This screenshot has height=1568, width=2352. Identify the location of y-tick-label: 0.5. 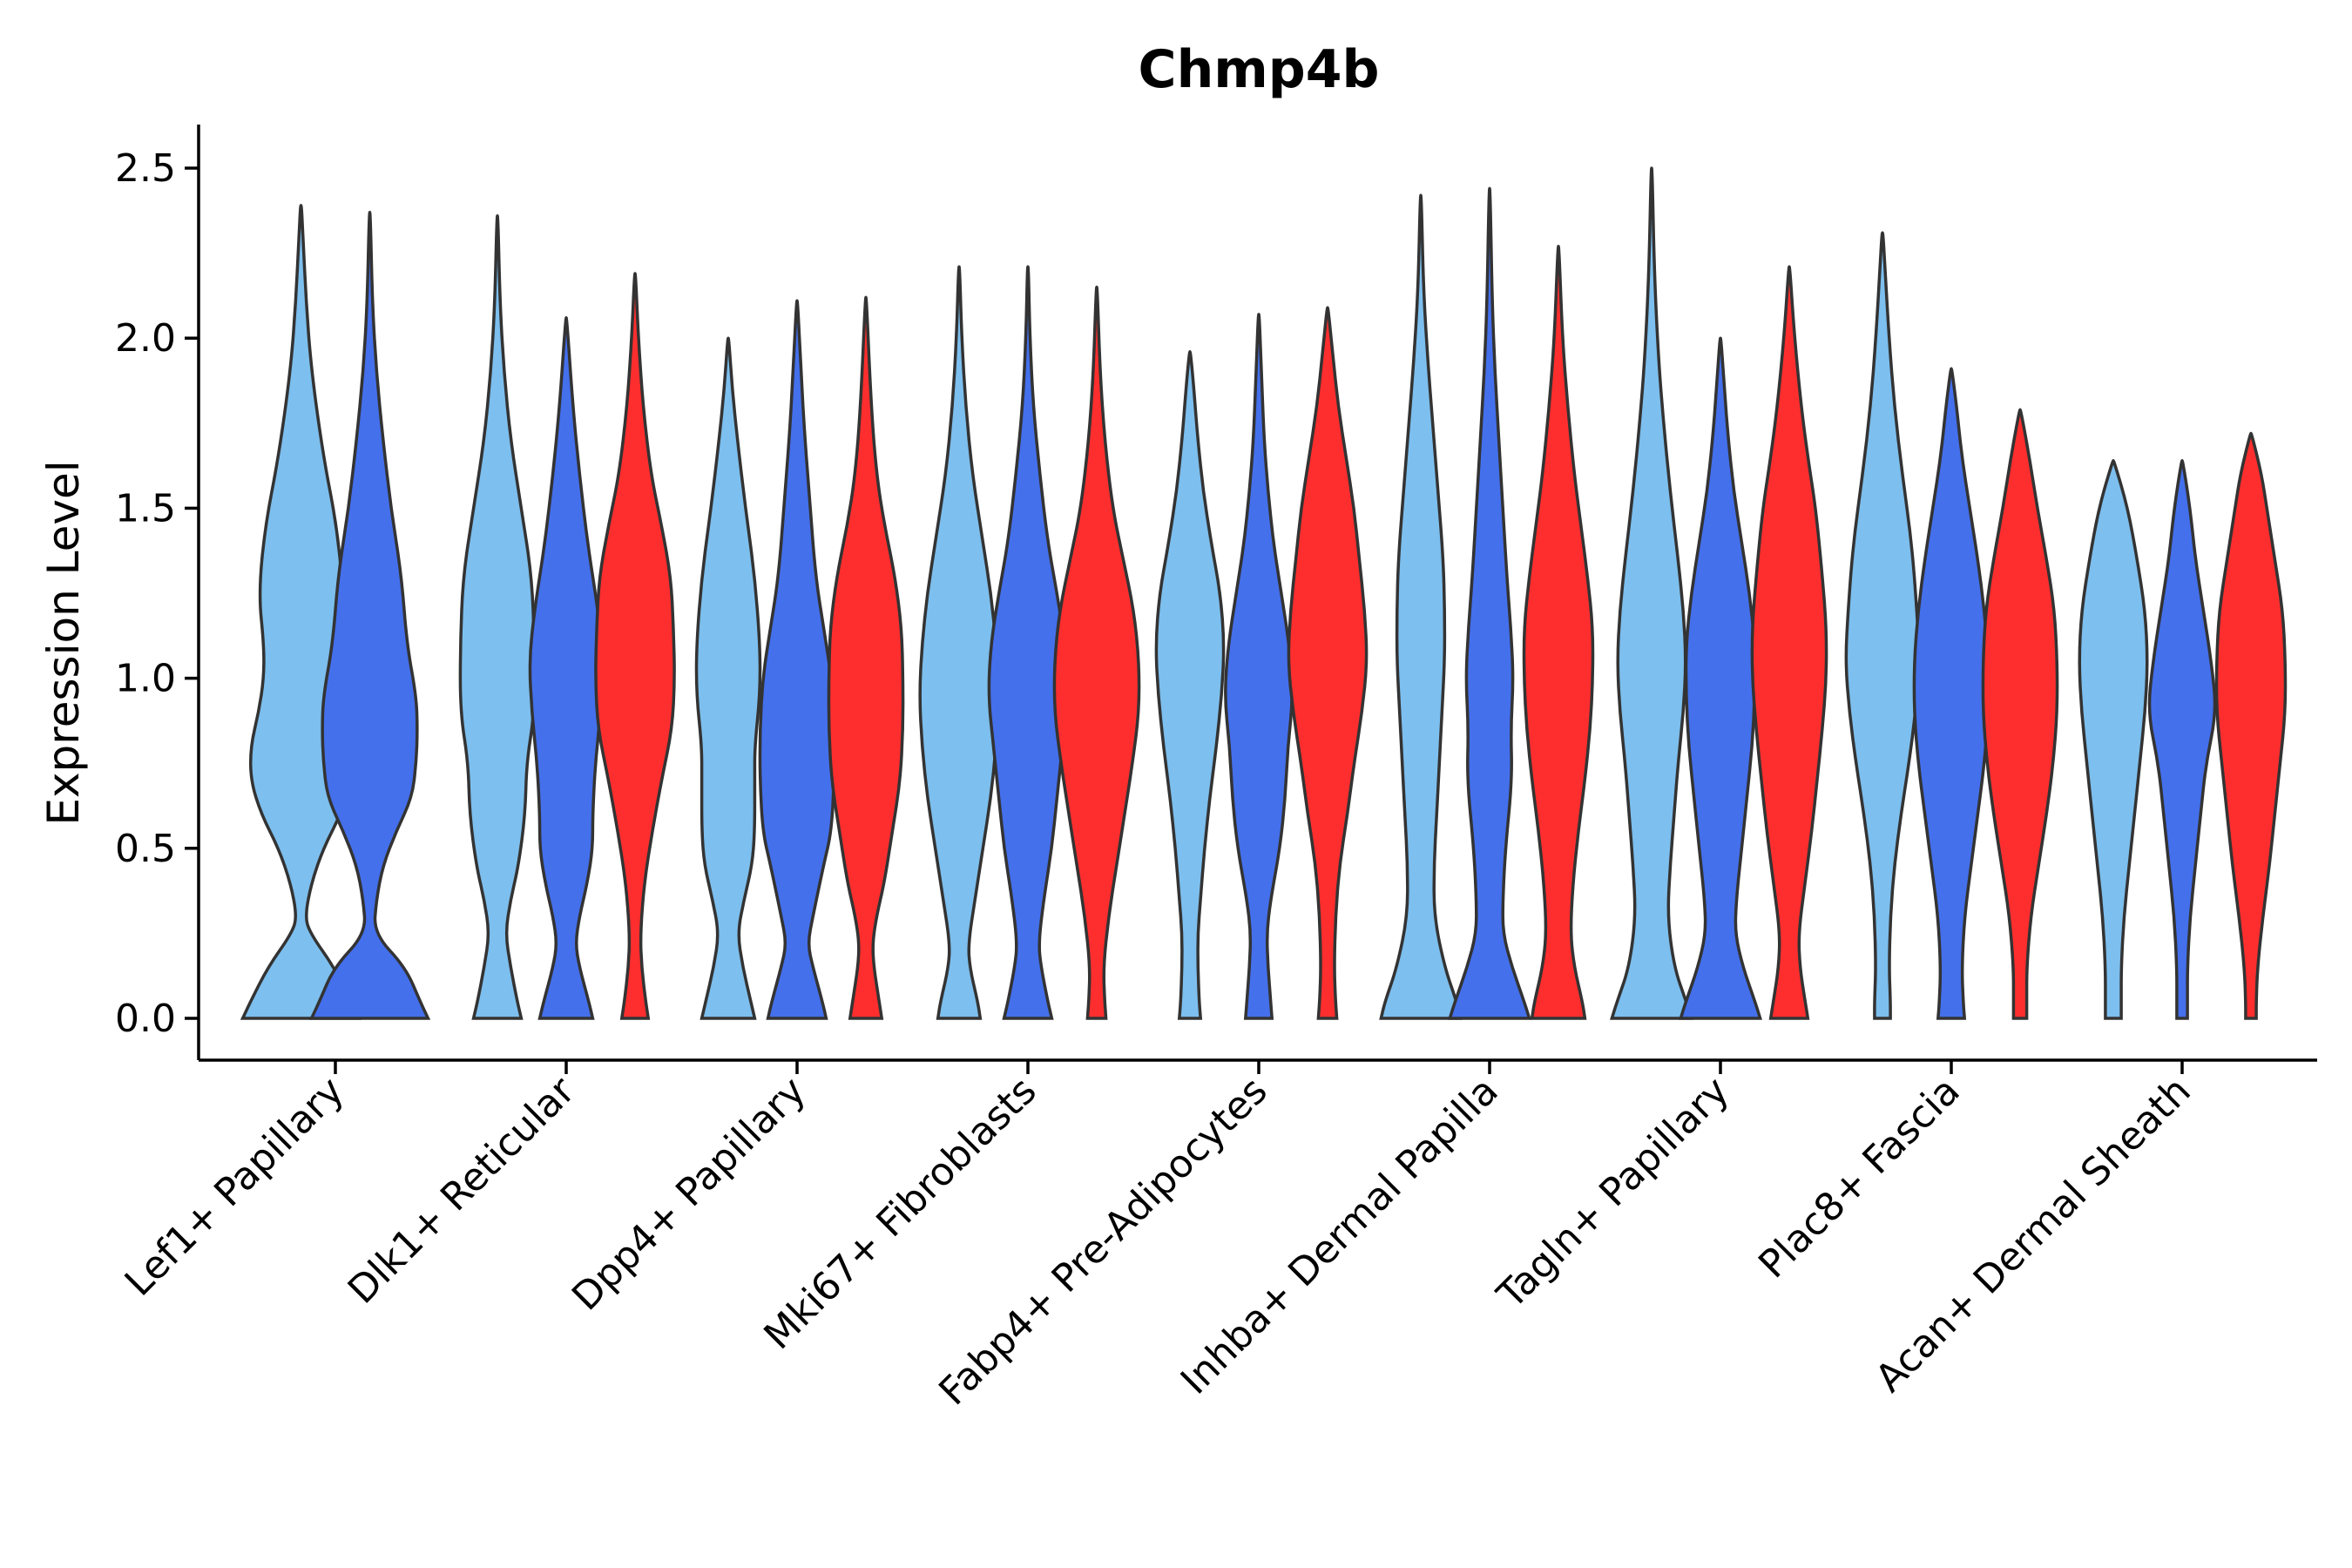
(145, 849).